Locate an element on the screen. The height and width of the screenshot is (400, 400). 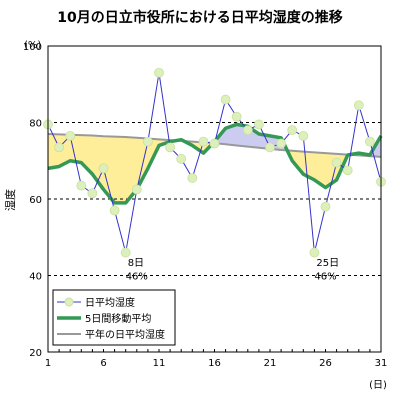
annotation-layer: 8日 46% 25日 46% is located at coordinates (232, 270).